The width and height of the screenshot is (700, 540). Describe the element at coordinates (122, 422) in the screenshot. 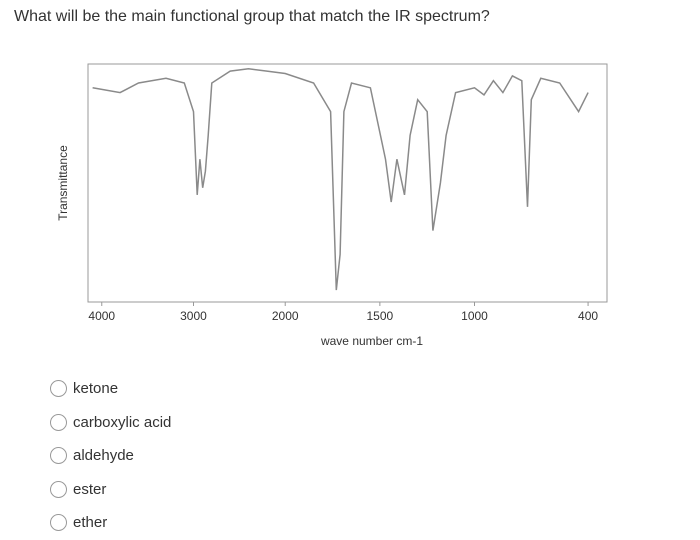

I see `option-label: carboxylic acid` at that location.